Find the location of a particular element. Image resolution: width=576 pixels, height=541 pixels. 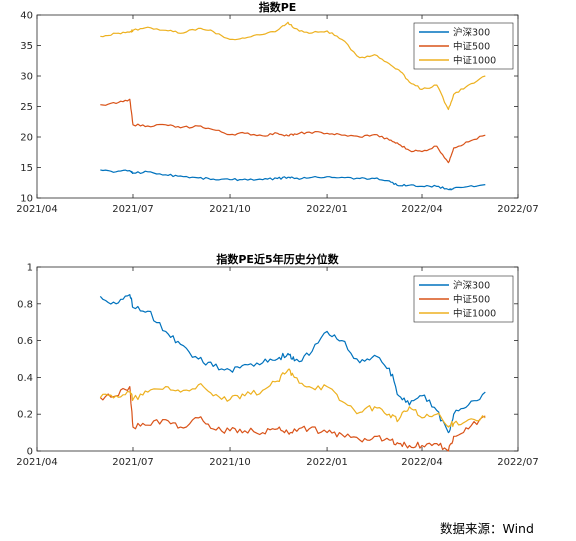

y-tick-label: 10 is located at coordinates (26, 199).